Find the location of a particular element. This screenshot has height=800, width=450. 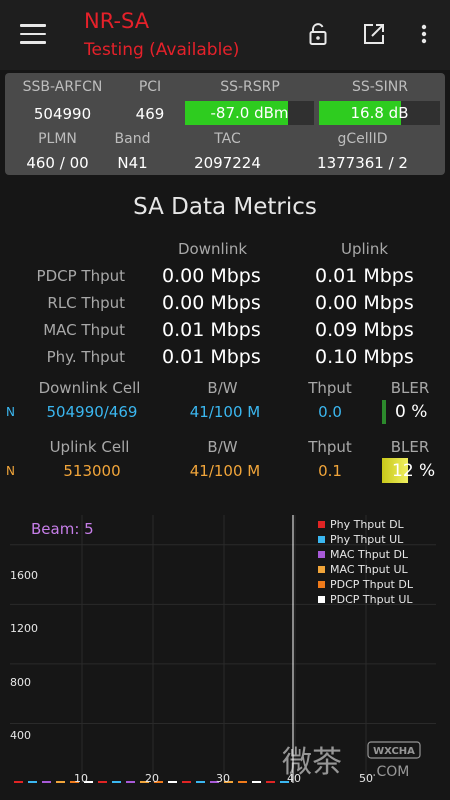

status-subtitle: Testing (Available) is located at coordinates (162, 50).